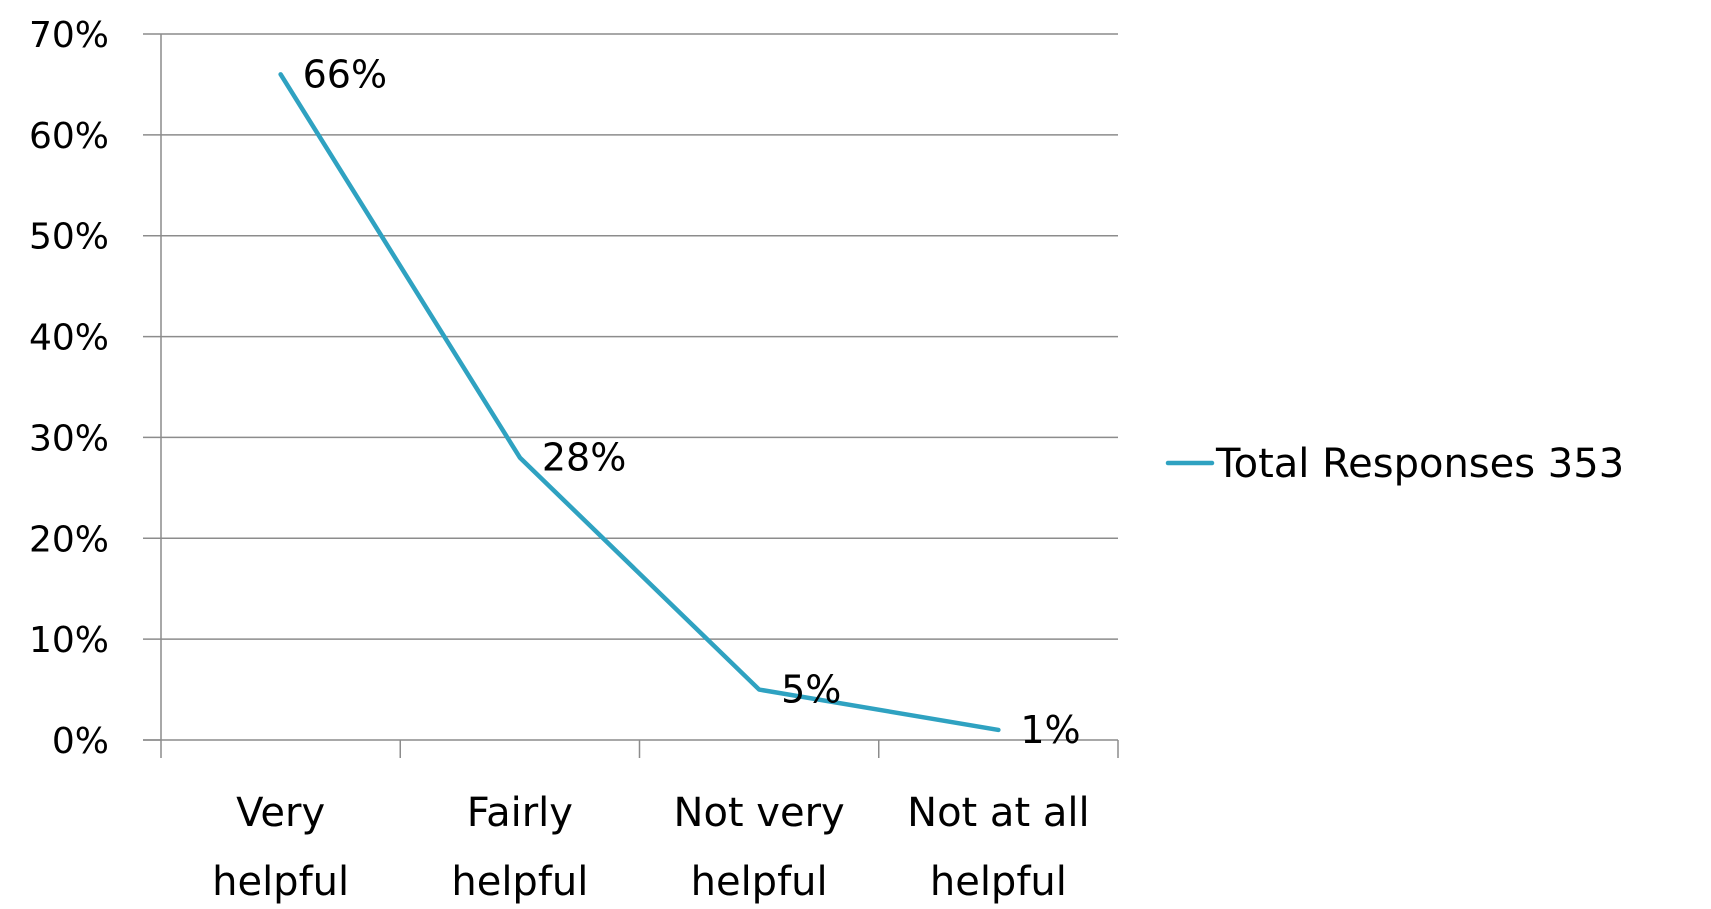 The height and width of the screenshot is (909, 1711). What do you see at coordinates (69, 237) in the screenshot?
I see `y-tick-label-50: 50%` at bounding box center [69, 237].